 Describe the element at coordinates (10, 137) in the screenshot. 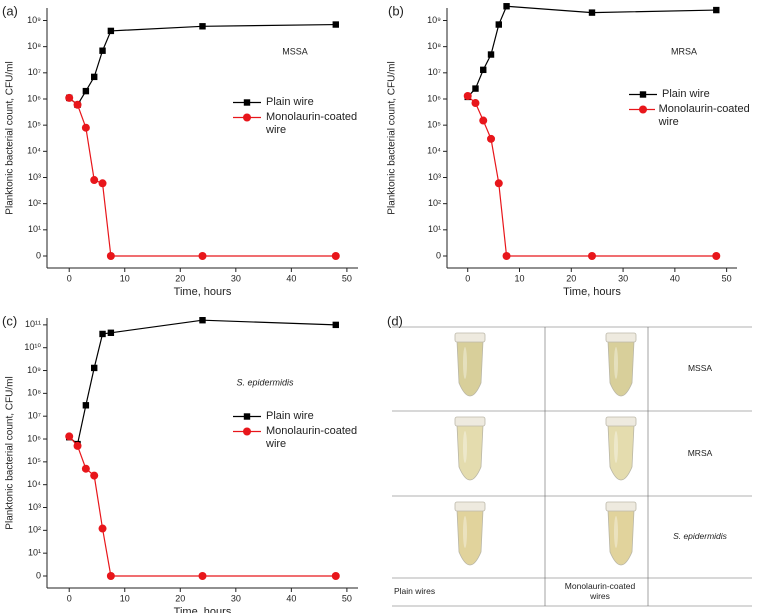

I see `y-axis-label: Planktonic bacterial count, CFU/ml` at that location.